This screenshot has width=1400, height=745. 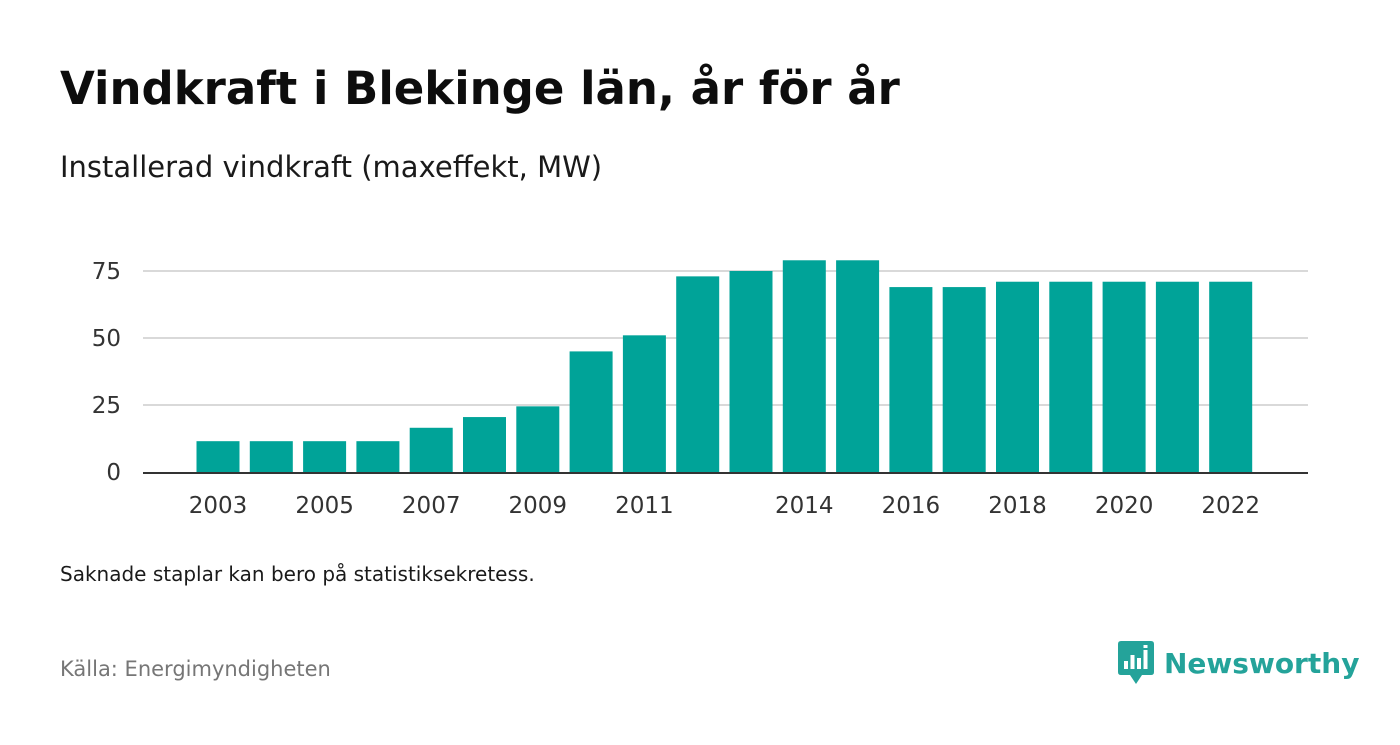 What do you see at coordinates (431, 506) in the screenshot?
I see `x-tick-label: 2007` at bounding box center [431, 506].